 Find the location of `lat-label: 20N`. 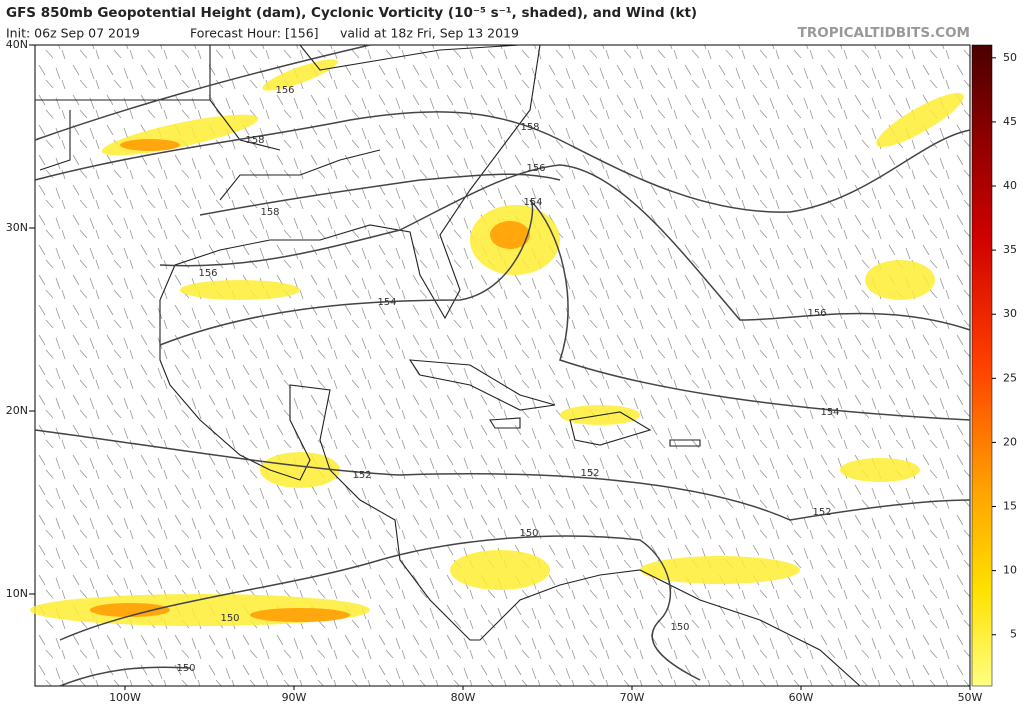

lat-label: 20N is located at coordinates (17, 410).